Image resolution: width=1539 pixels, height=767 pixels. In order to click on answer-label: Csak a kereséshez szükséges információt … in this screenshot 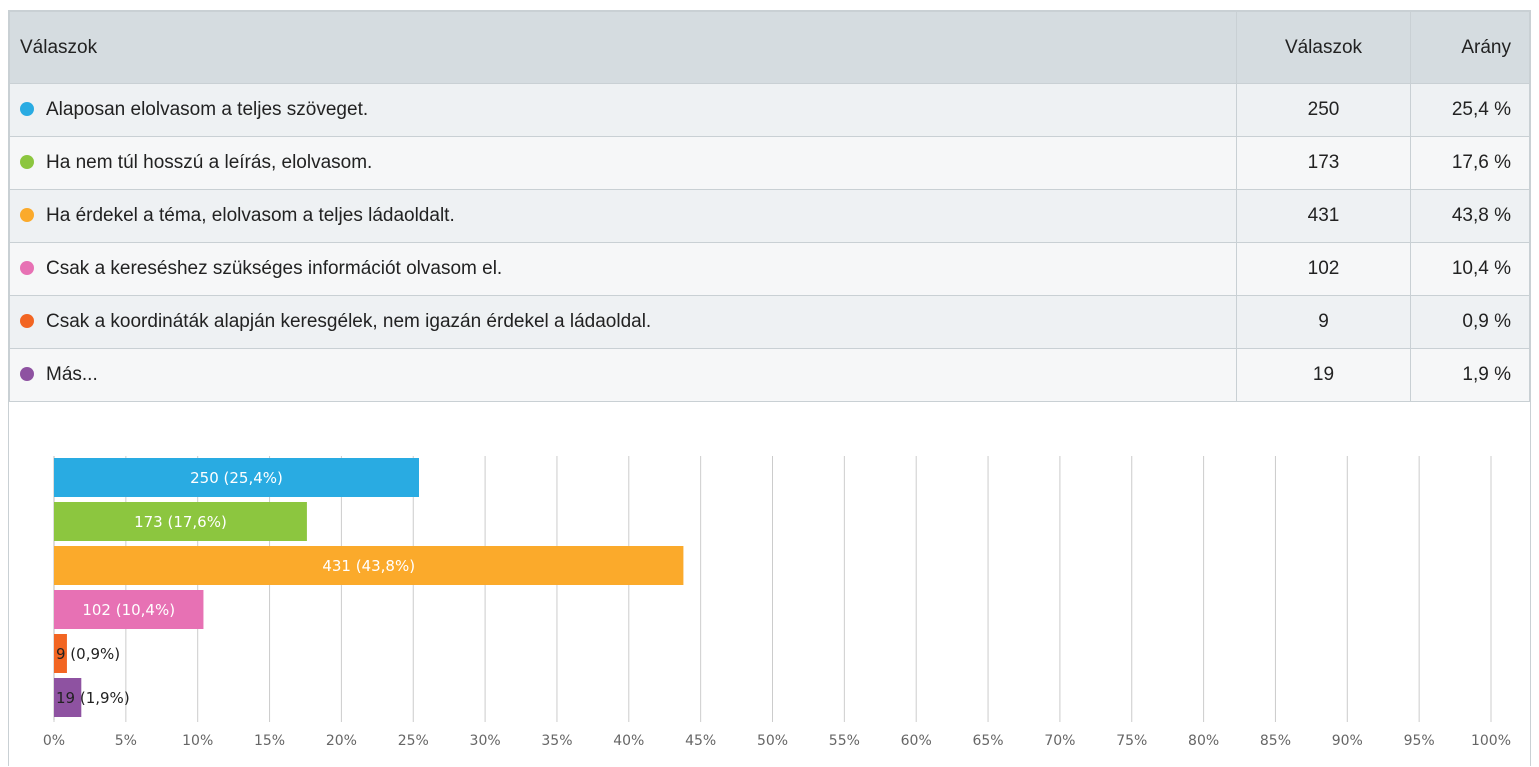, I will do `click(274, 268)`.